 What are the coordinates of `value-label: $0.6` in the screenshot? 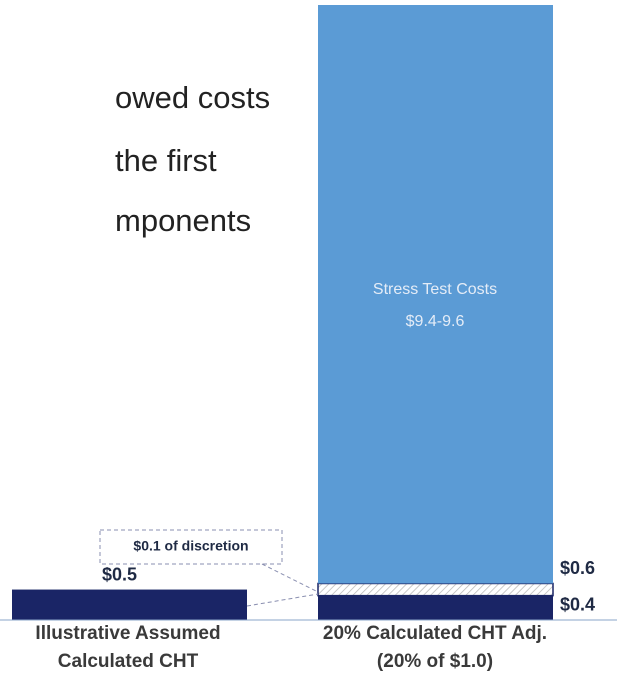 It's located at (577, 568).